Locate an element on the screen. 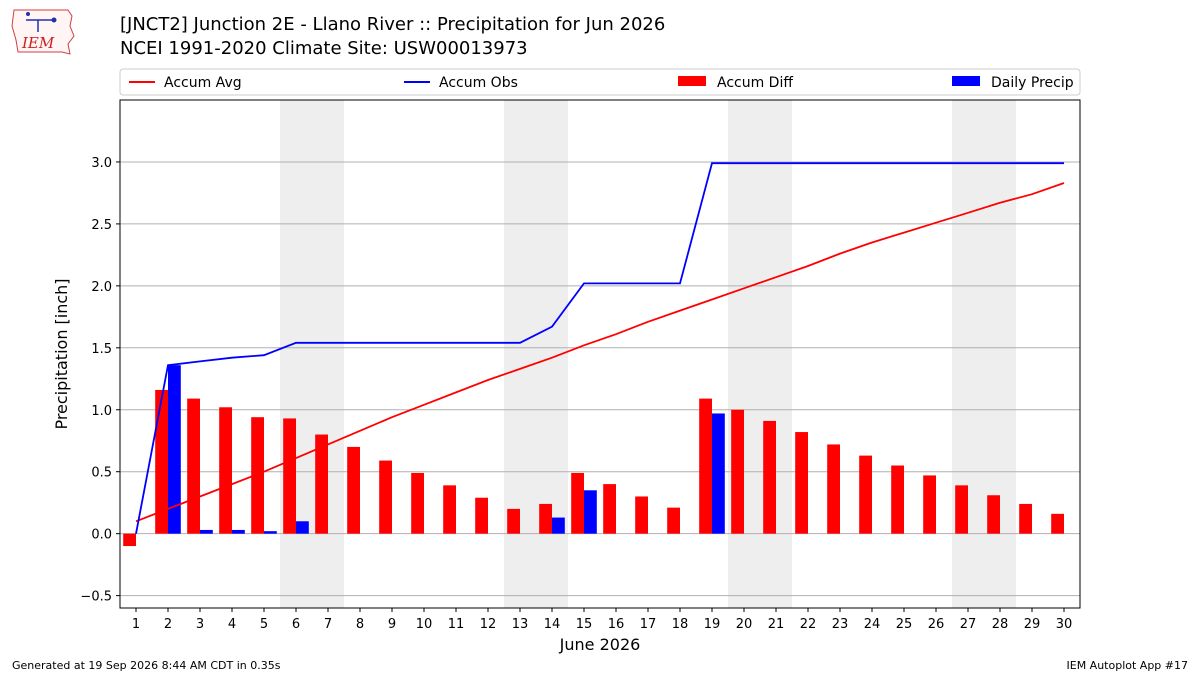 This screenshot has height=675, width=1200. y-tick-label: 0.0 is located at coordinates (101, 535).